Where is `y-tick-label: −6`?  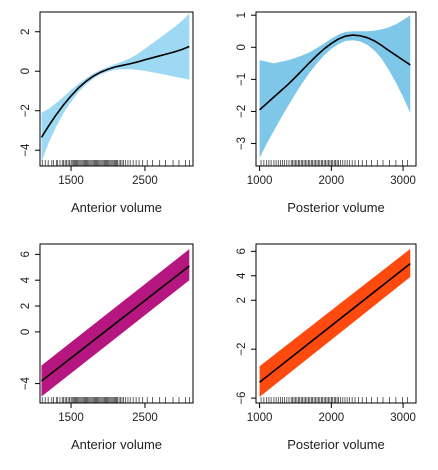 y-tick-label: −6 is located at coordinates (242, 398).